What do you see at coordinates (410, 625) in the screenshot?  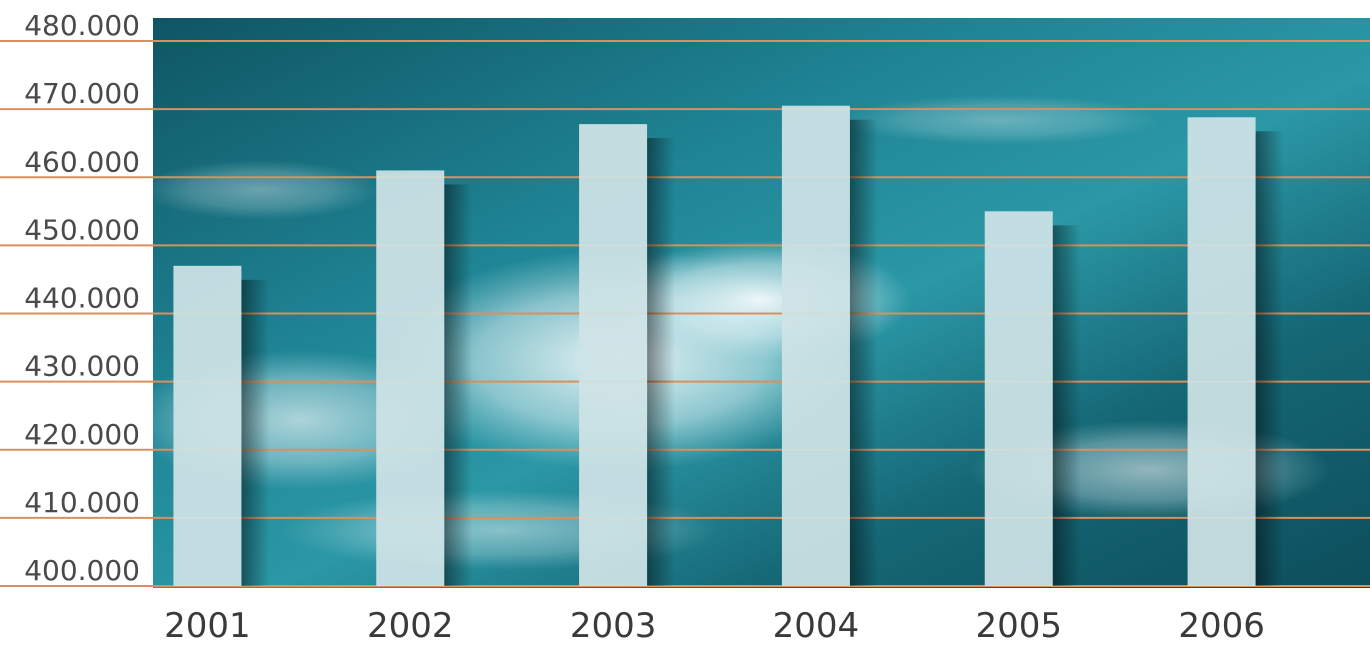 I see `x-category-label: 2002` at bounding box center [410, 625].